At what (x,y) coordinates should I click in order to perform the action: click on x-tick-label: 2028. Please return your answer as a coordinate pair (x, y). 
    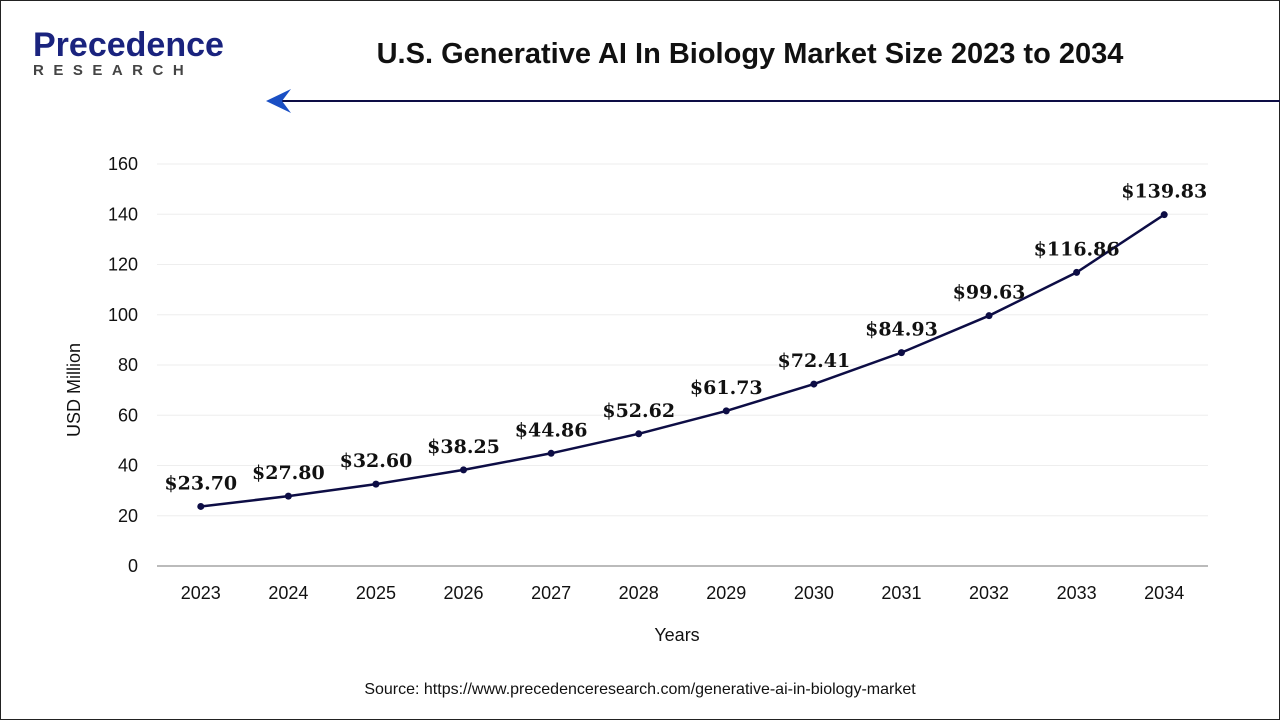
    Looking at the image, I should click on (639, 593).